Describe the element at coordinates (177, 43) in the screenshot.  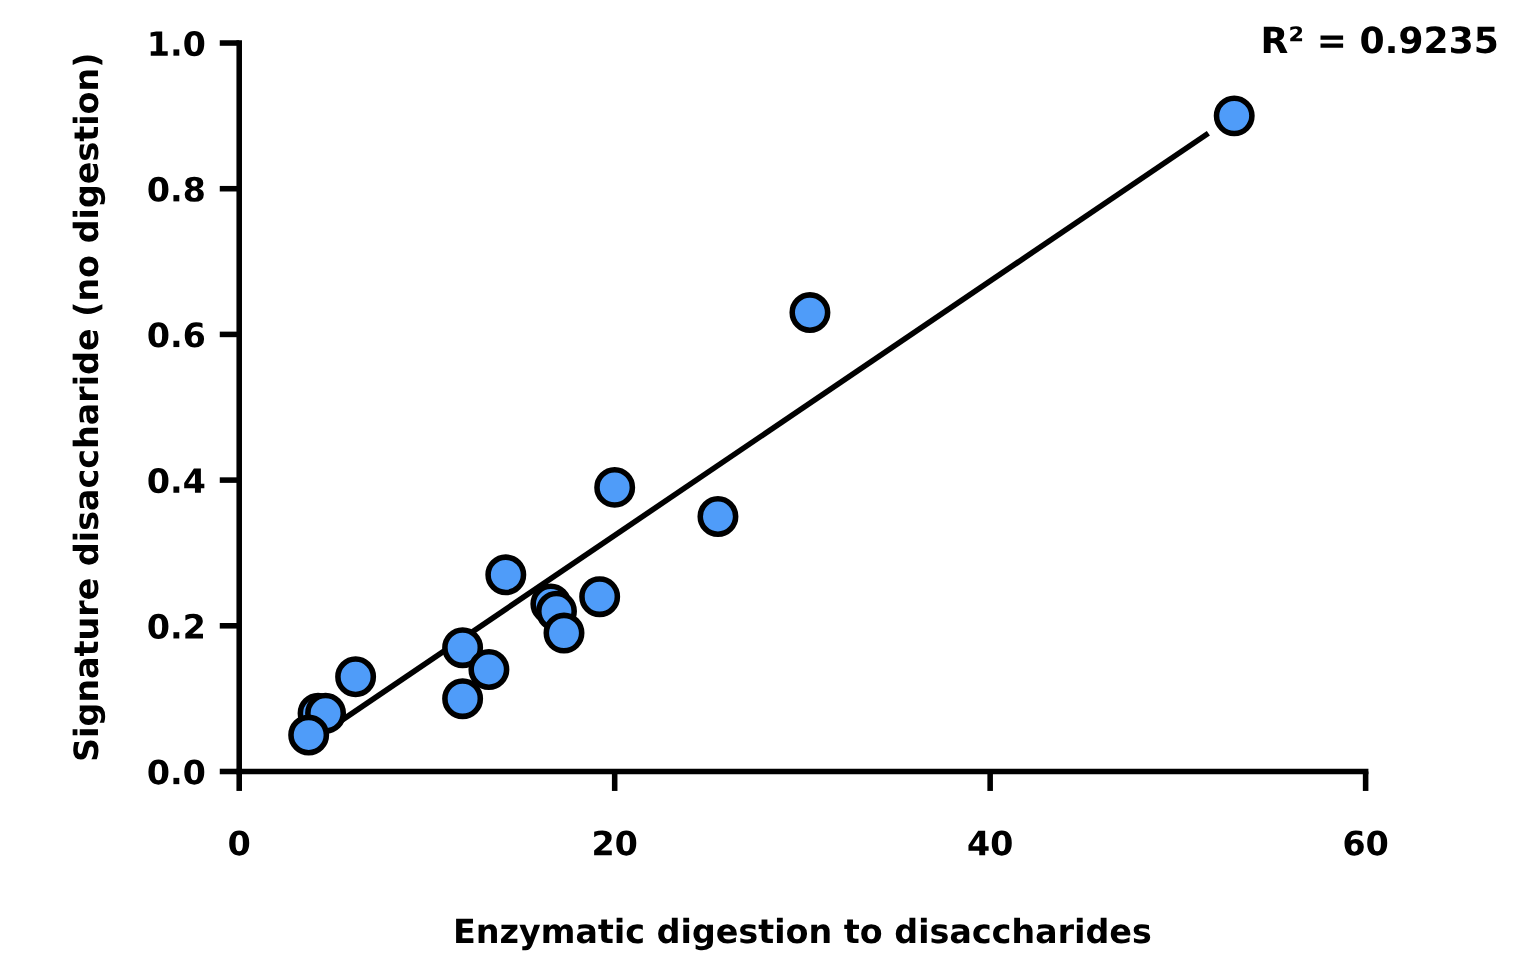
I see `y-tick-label: 1.0` at that location.